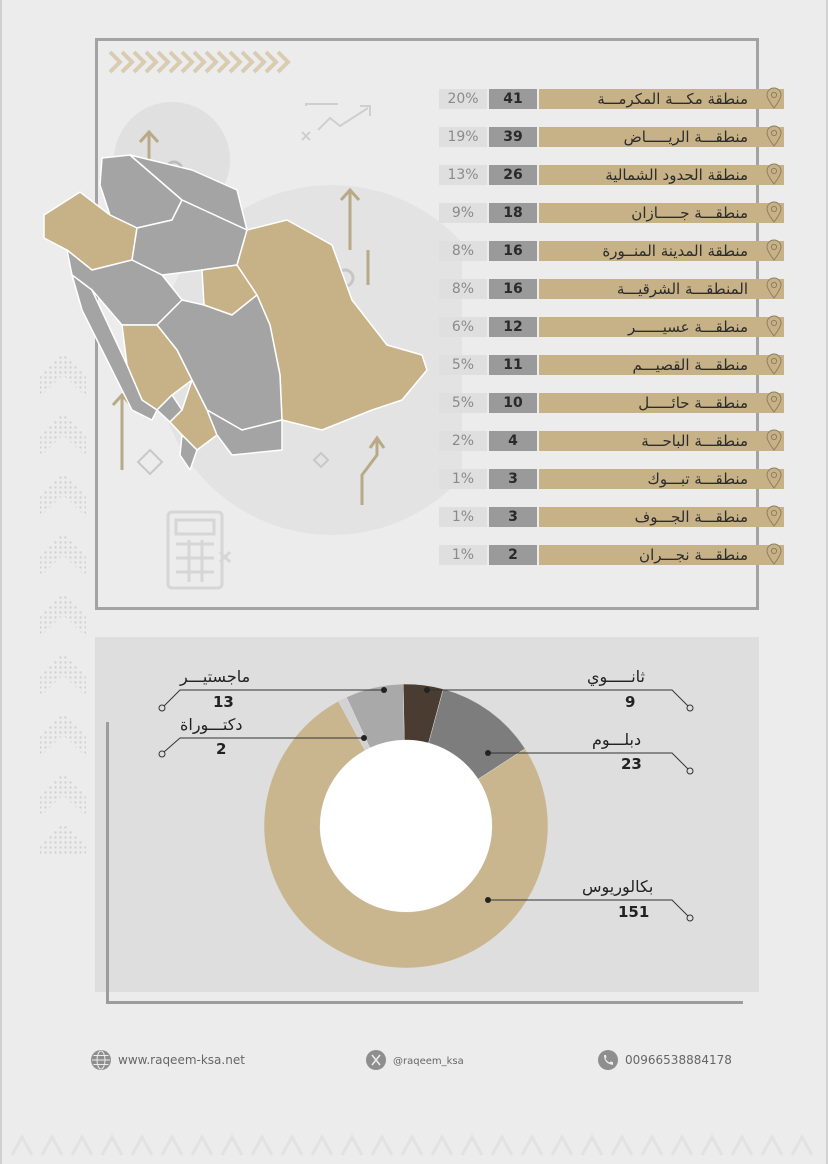 This screenshot has width=828, height=1164. What do you see at coordinates (661, 403) in the screenshot?
I see `region-name: منطقـــة حائـــــل` at bounding box center [661, 403].